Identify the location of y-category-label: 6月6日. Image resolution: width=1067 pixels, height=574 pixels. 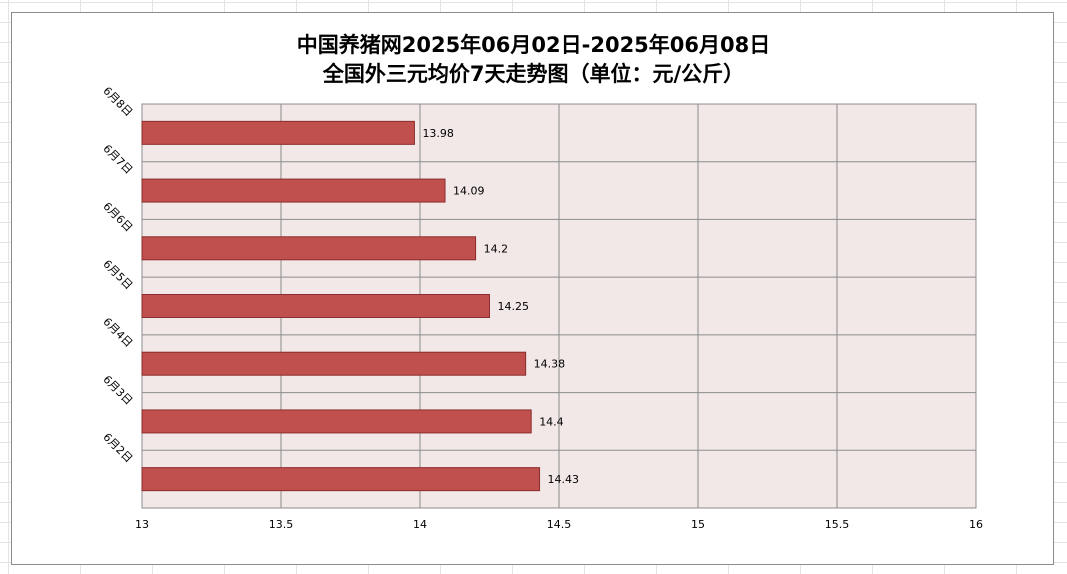
(117, 217).